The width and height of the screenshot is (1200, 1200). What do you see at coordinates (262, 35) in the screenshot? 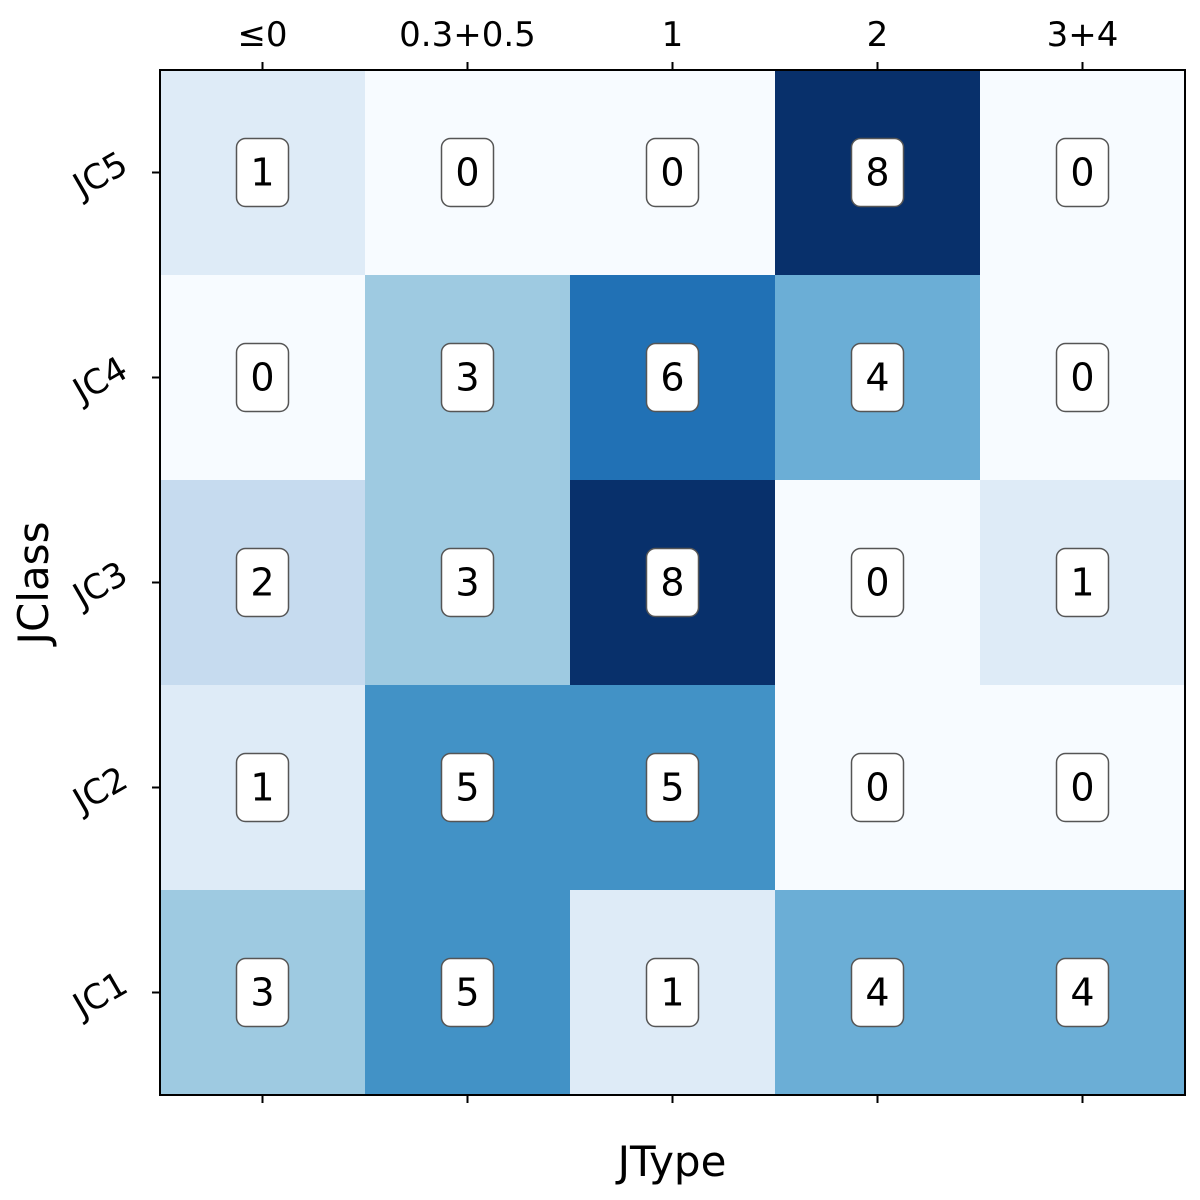
I see `x-tick-label: ≤0` at bounding box center [262, 35].